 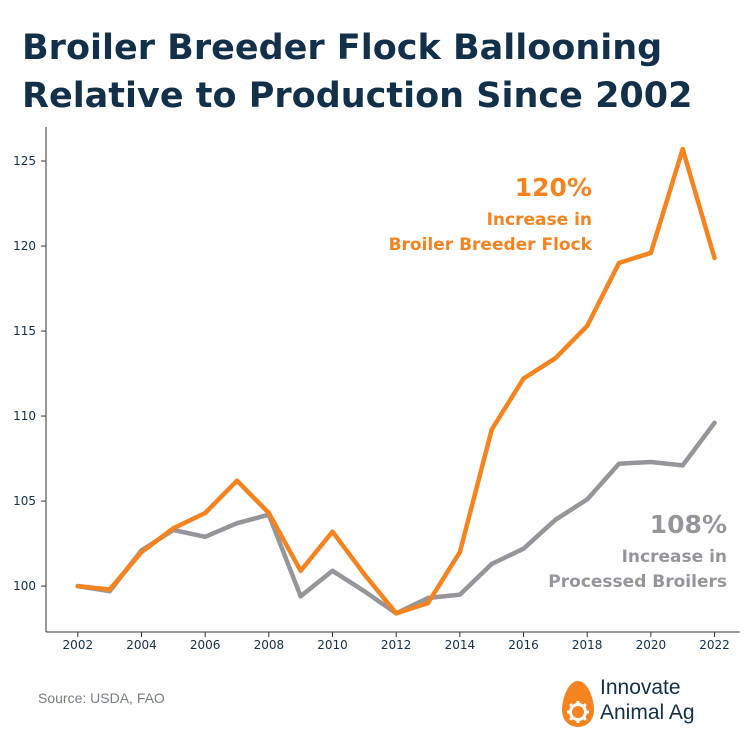 I want to click on x-tick-label: 2016, so click(x=523, y=645).